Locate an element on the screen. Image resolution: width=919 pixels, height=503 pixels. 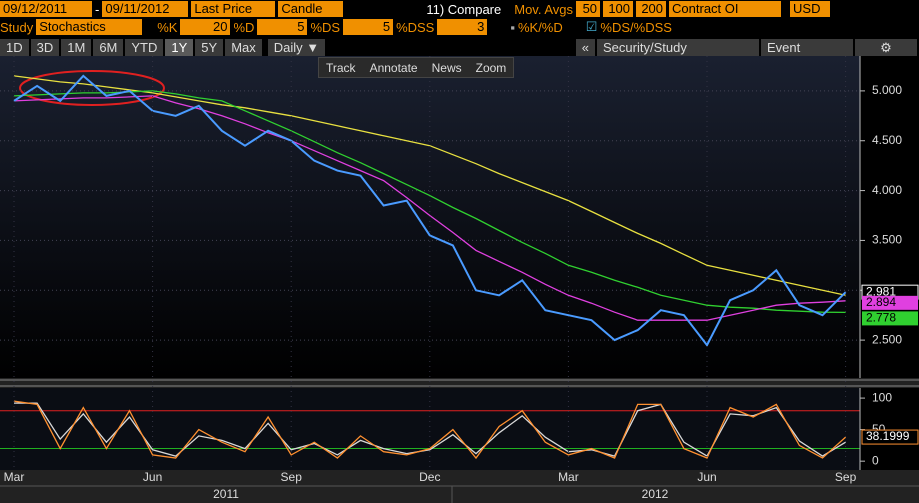
settings: ⚙ is located at coordinates (886, 47).